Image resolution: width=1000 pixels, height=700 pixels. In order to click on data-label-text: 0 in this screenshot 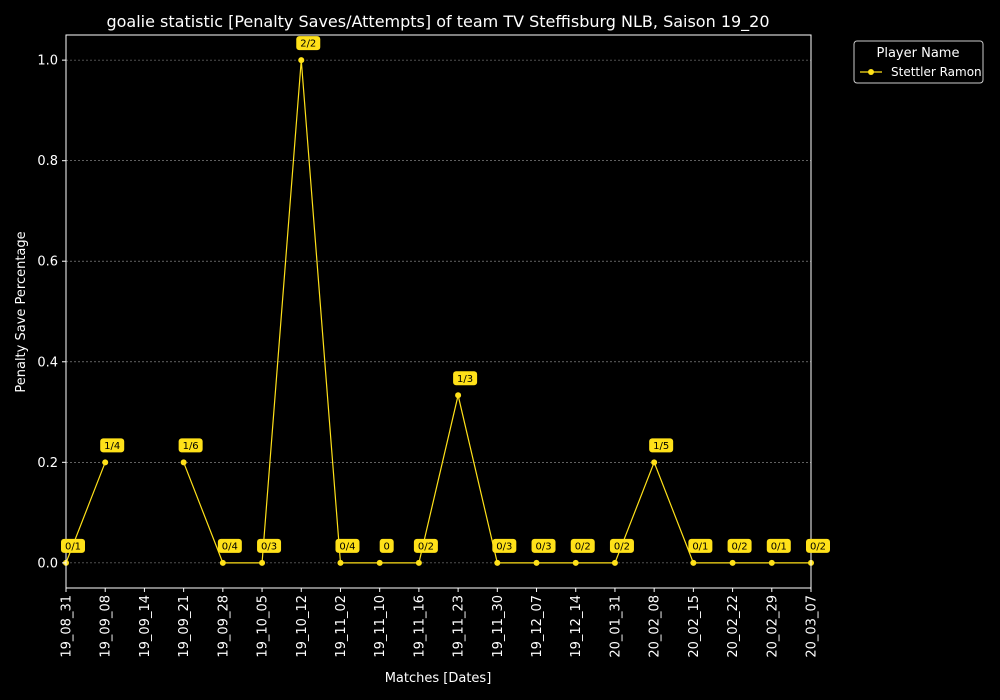, I will do `click(386, 546)`.